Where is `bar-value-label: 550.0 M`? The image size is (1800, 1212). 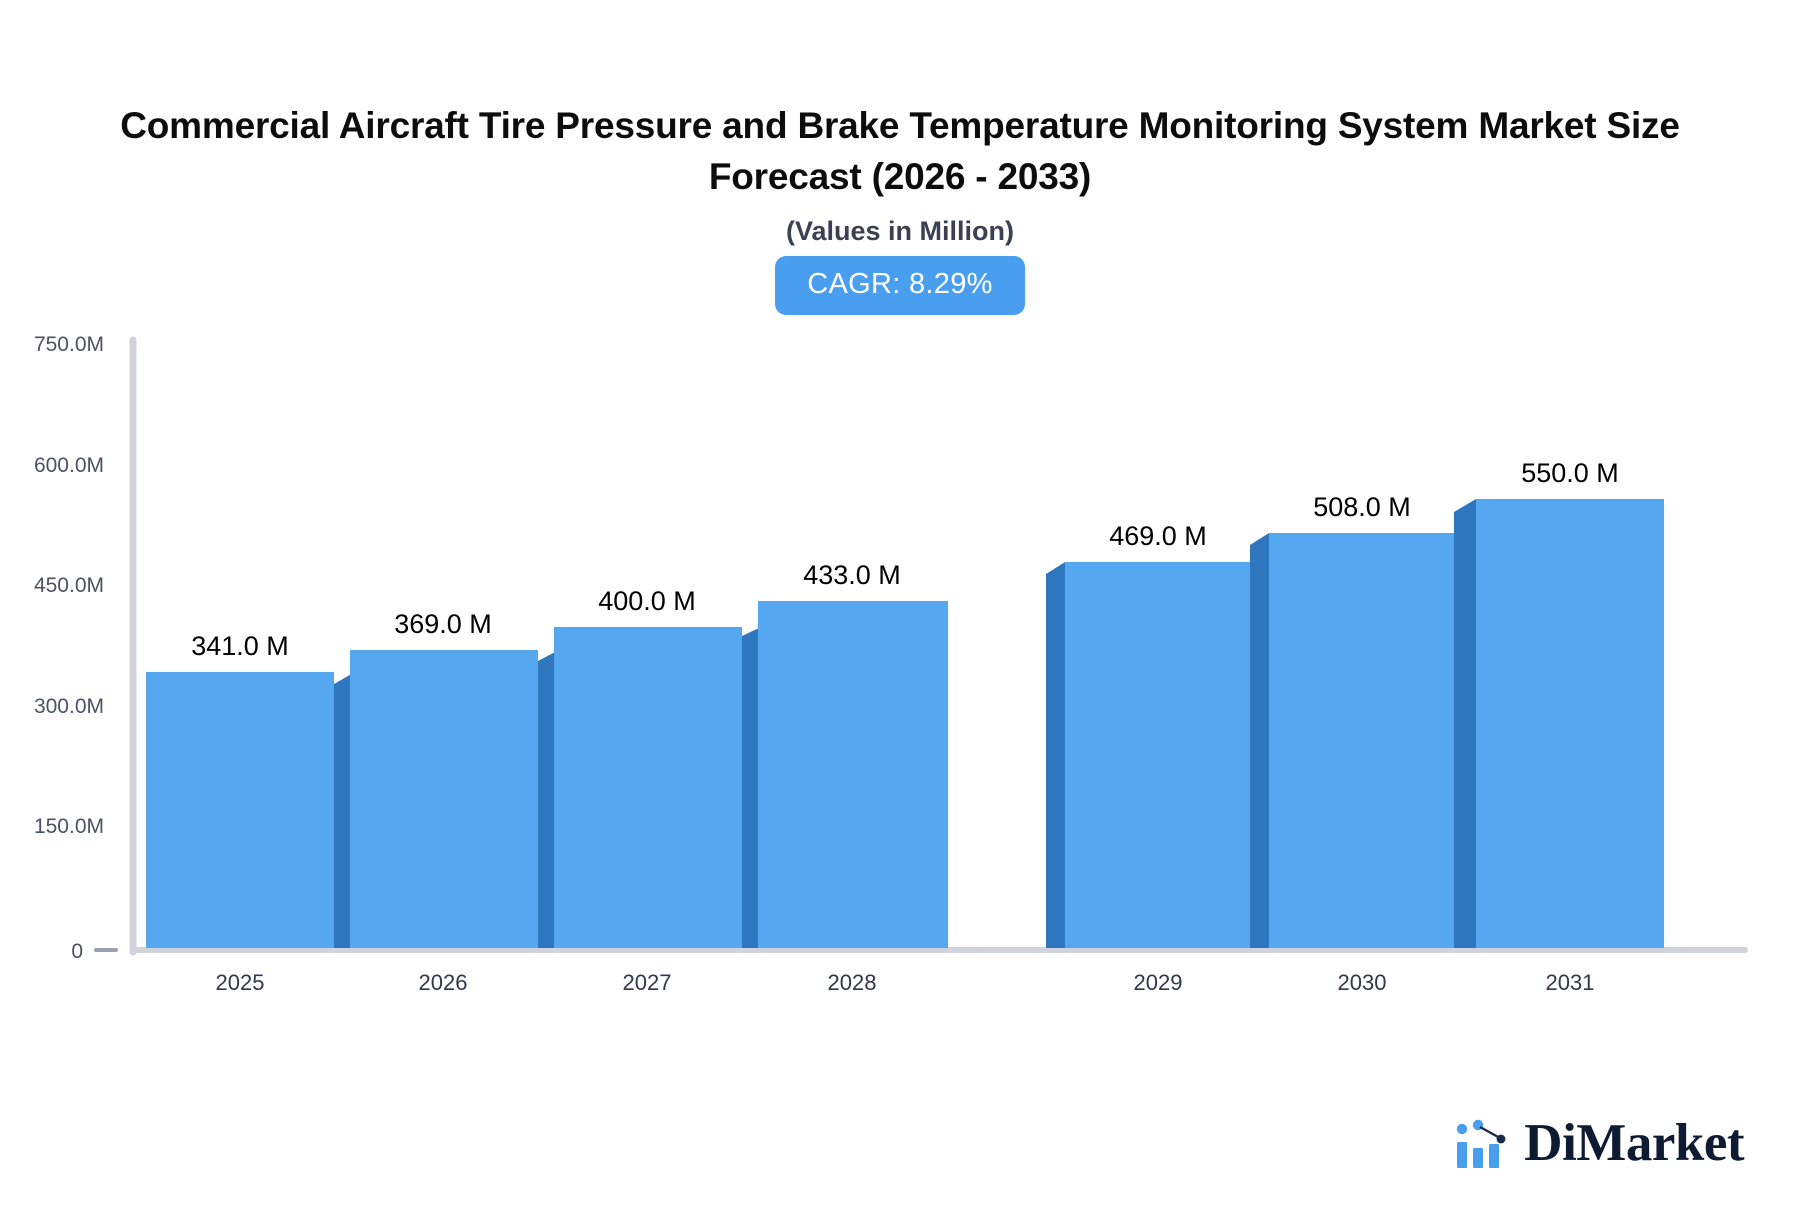 bar-value-label: 550.0 M is located at coordinates (1570, 473).